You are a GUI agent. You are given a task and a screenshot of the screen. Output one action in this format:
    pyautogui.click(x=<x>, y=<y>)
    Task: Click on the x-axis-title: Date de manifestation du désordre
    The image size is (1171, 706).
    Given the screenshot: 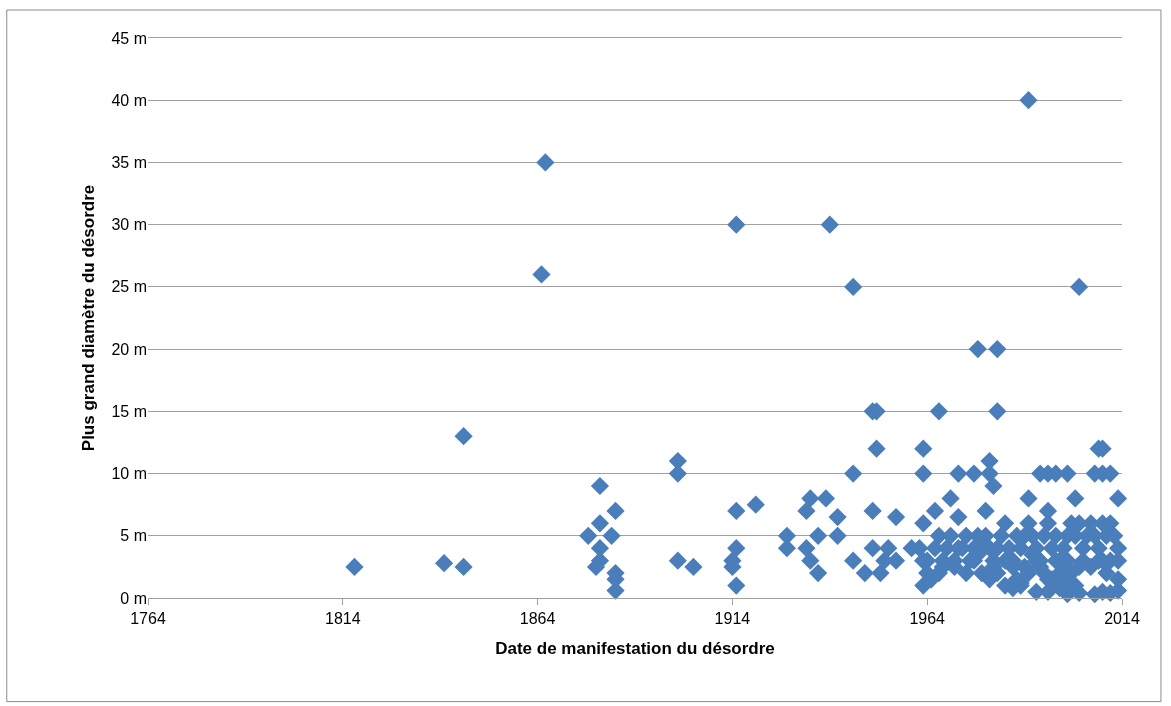 What is the action you would take?
    pyautogui.click(x=635, y=648)
    